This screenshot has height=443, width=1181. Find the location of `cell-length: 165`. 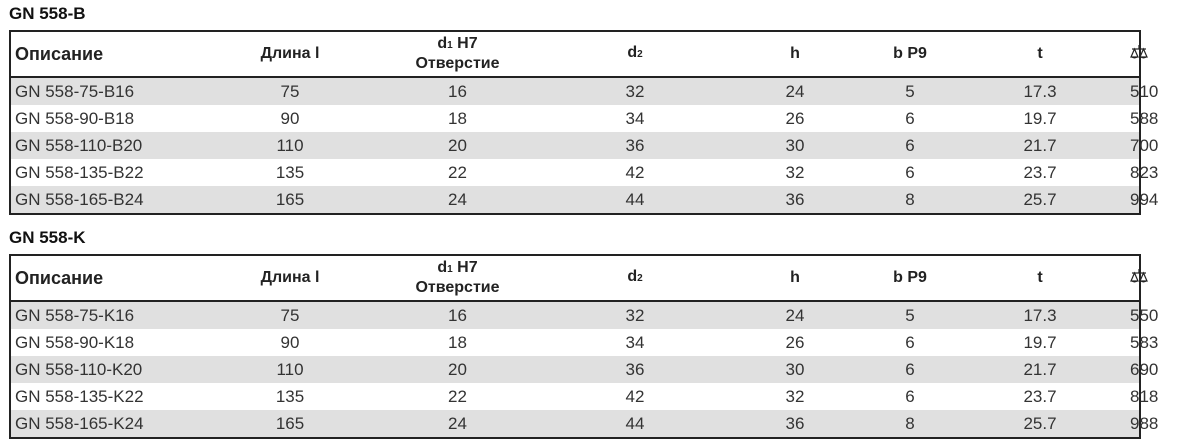

cell-length: 165 is located at coordinates (290, 424).